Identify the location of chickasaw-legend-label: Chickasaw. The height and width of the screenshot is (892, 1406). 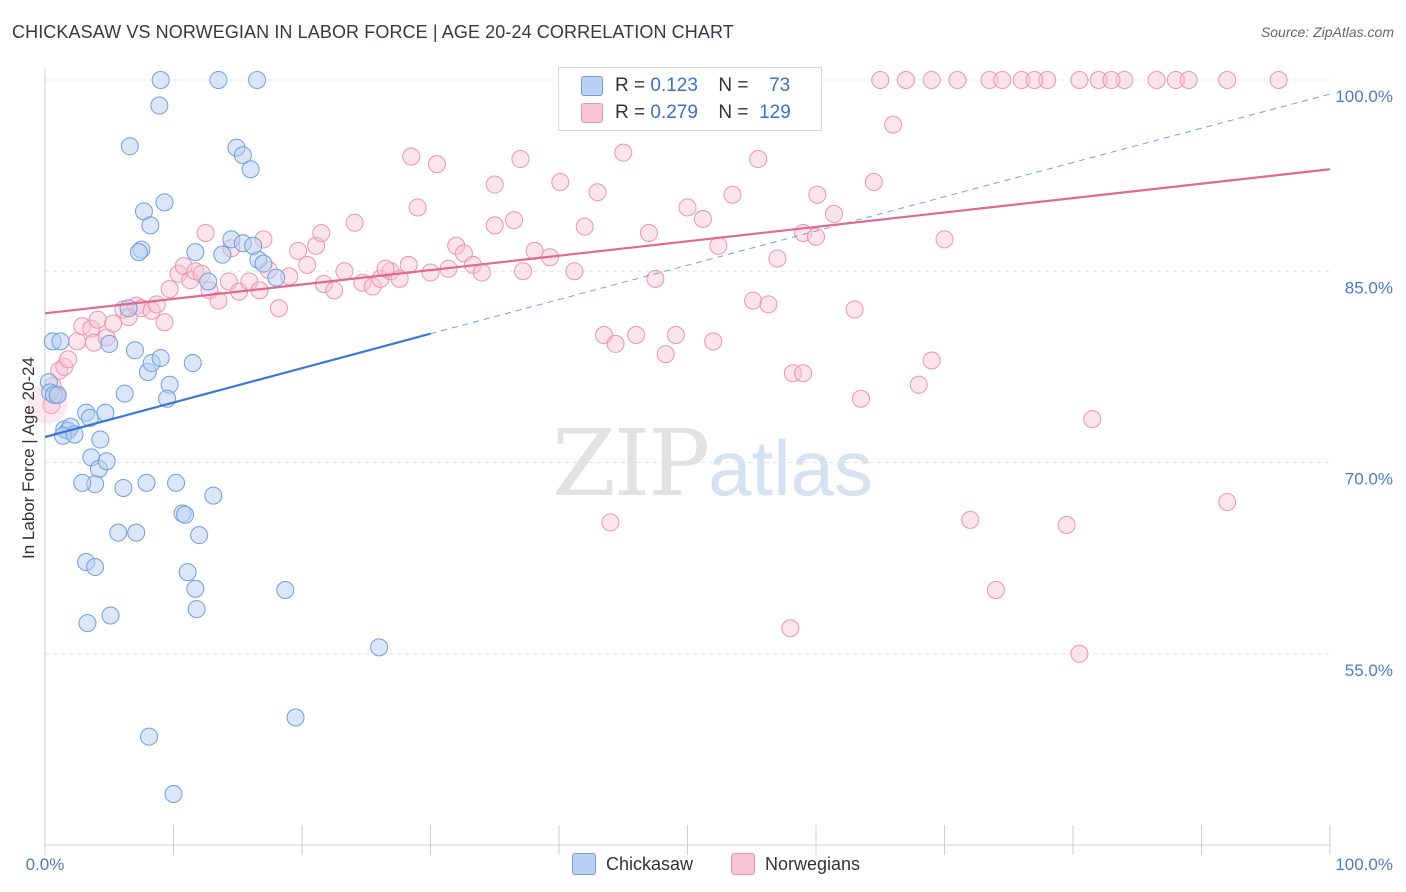
(650, 863).